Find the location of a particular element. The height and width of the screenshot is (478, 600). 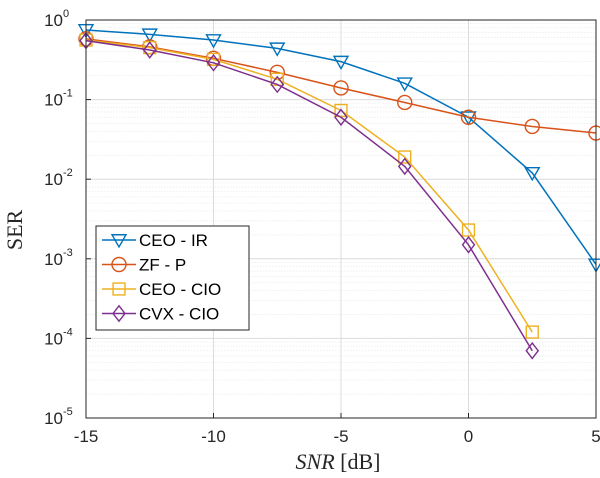

x-axis-title: SNR [dB] is located at coordinates (338, 461).